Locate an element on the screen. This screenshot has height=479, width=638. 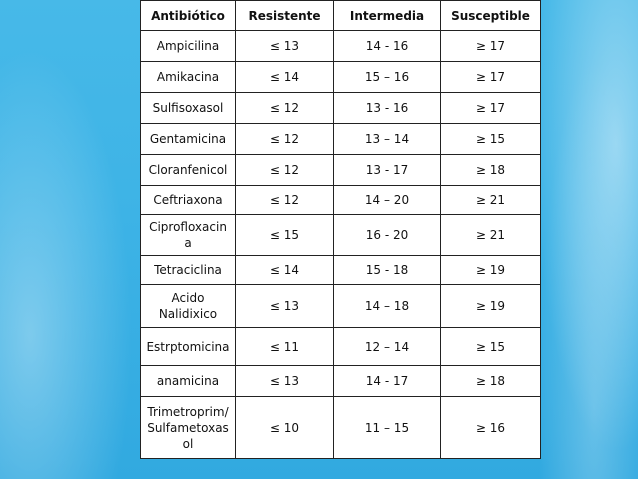
table-row: Ampicilina ≤ 13 14 - 16 ≥ 17 is located at coordinates (340, 46).